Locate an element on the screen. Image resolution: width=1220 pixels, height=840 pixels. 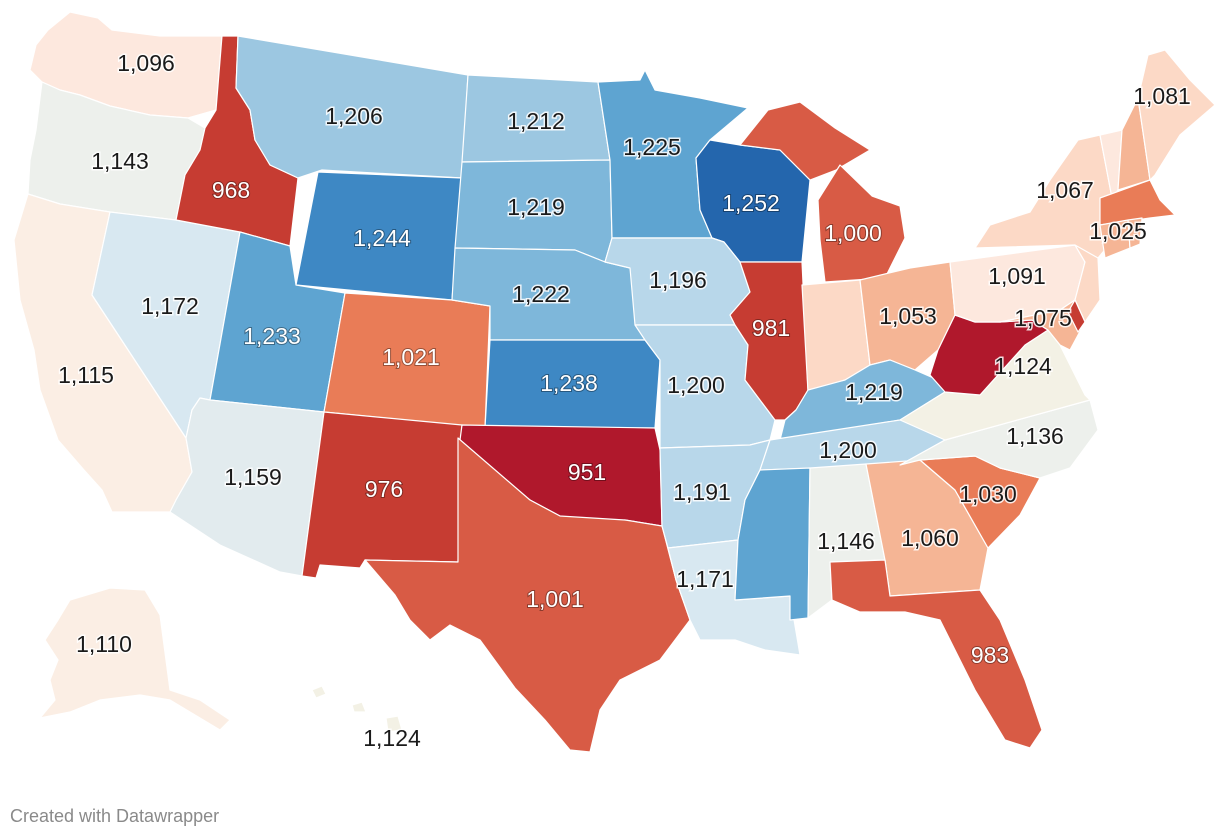
label-pa: 1,091 is located at coordinates (1017, 276).